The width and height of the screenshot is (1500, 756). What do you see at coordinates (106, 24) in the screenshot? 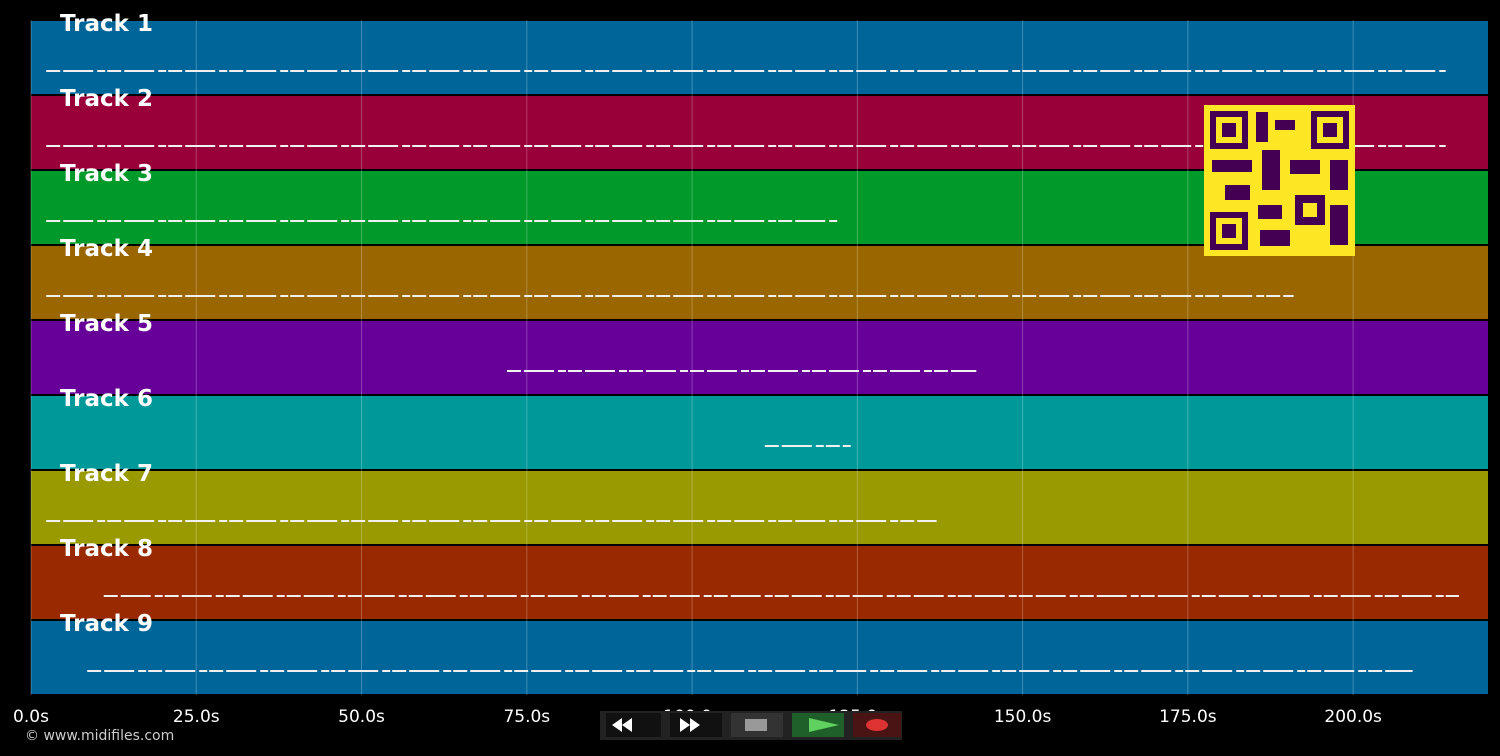
I see `track-name: Track 1` at bounding box center [106, 24].